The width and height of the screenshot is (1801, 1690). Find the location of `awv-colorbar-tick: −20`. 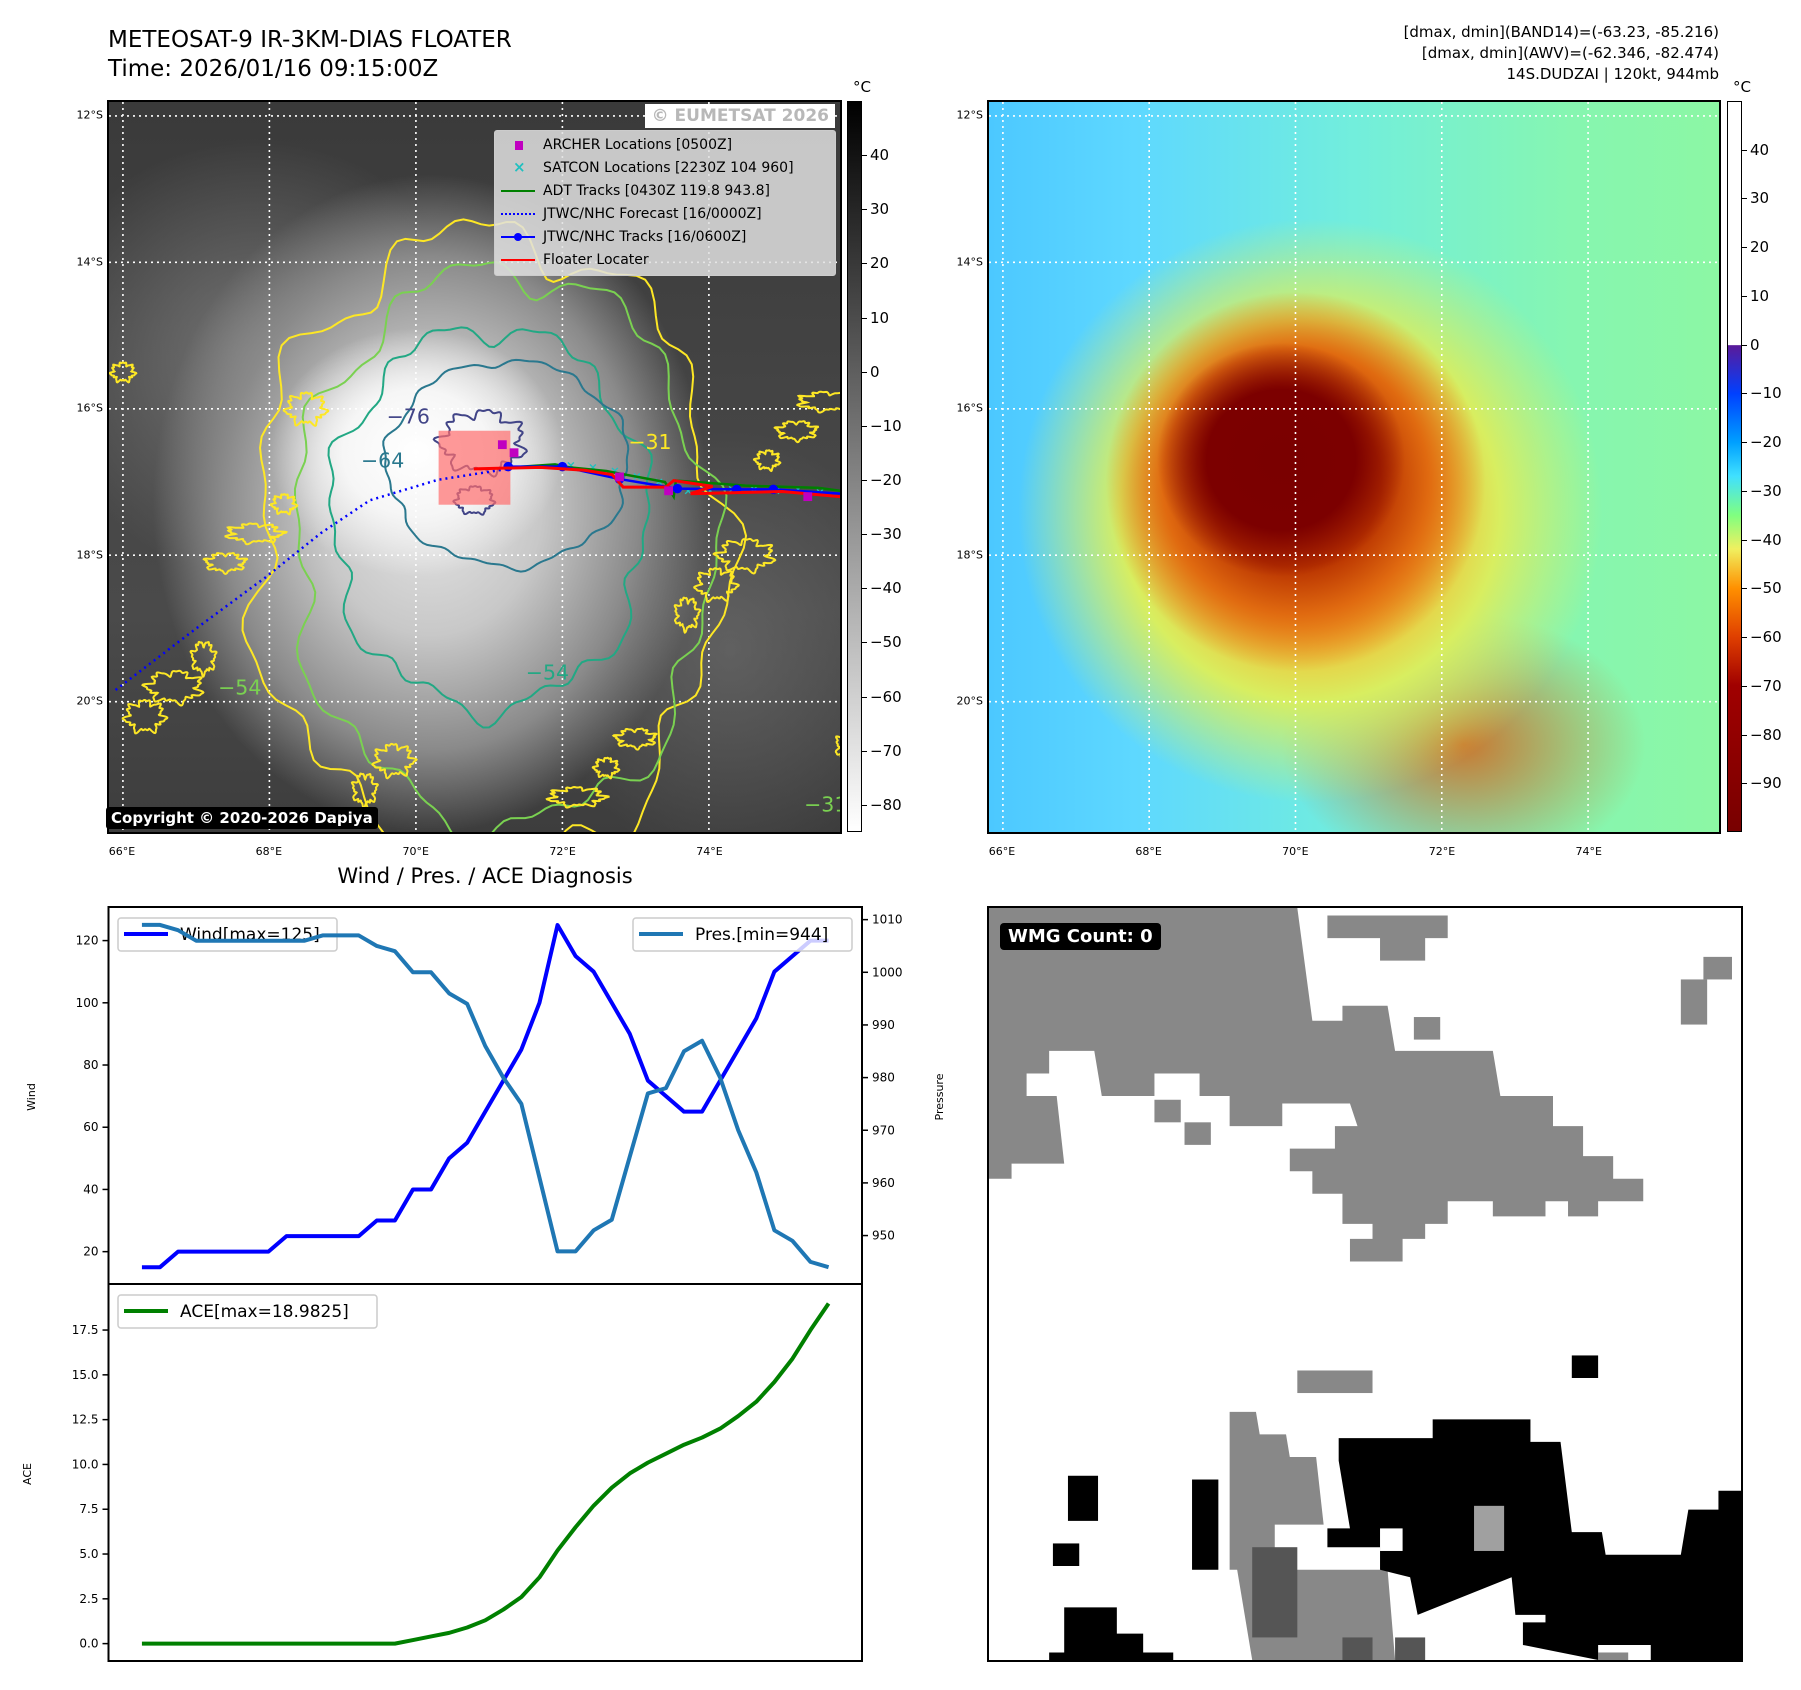

awv-colorbar-tick: −20 is located at coordinates (1762, 442).